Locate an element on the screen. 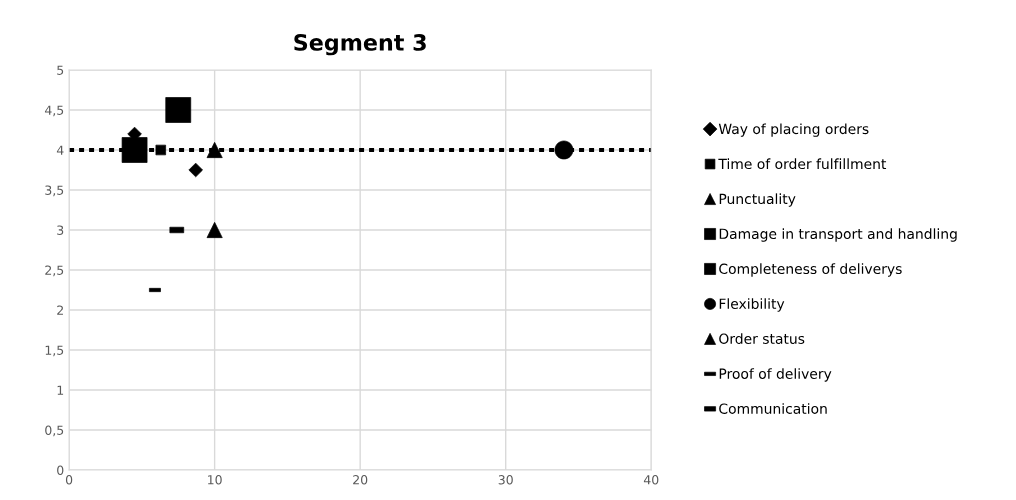 The height and width of the screenshot is (500, 1016). y-tick-label: 1 is located at coordinates (60, 390).